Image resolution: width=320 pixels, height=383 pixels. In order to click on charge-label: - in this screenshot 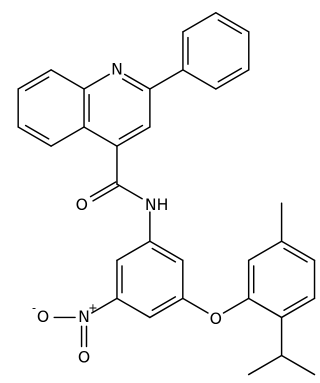, I will do `click(34, 307)`.